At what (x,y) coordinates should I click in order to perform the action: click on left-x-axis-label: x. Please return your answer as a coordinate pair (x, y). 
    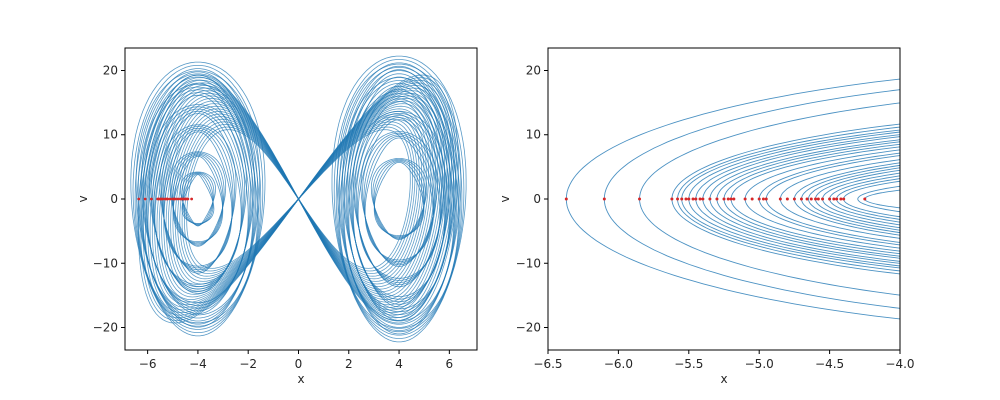
    Looking at the image, I should click on (300, 379).